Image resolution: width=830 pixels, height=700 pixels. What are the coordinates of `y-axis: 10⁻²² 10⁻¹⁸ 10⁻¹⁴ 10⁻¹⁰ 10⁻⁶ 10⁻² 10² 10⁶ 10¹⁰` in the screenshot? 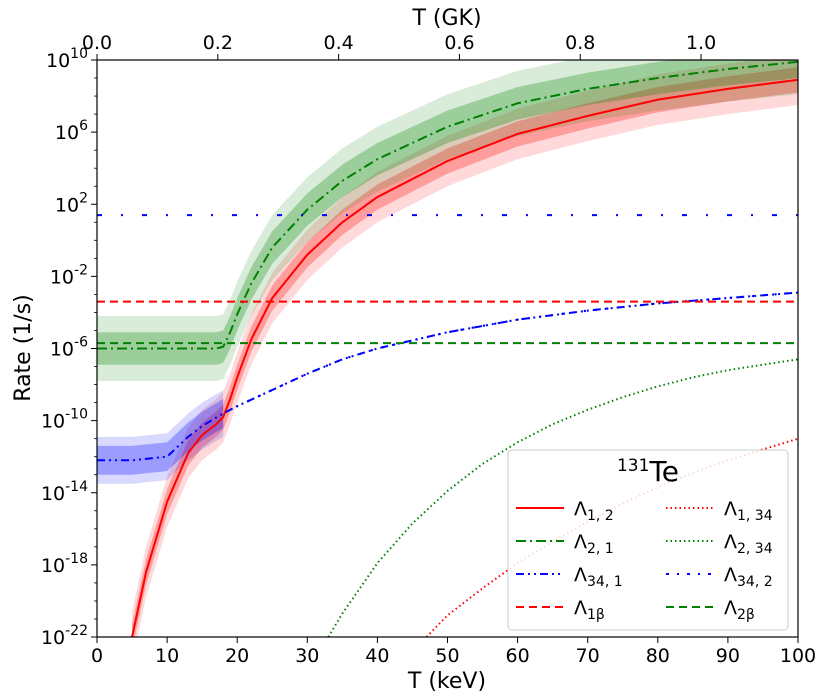 It's located at (69, 347).